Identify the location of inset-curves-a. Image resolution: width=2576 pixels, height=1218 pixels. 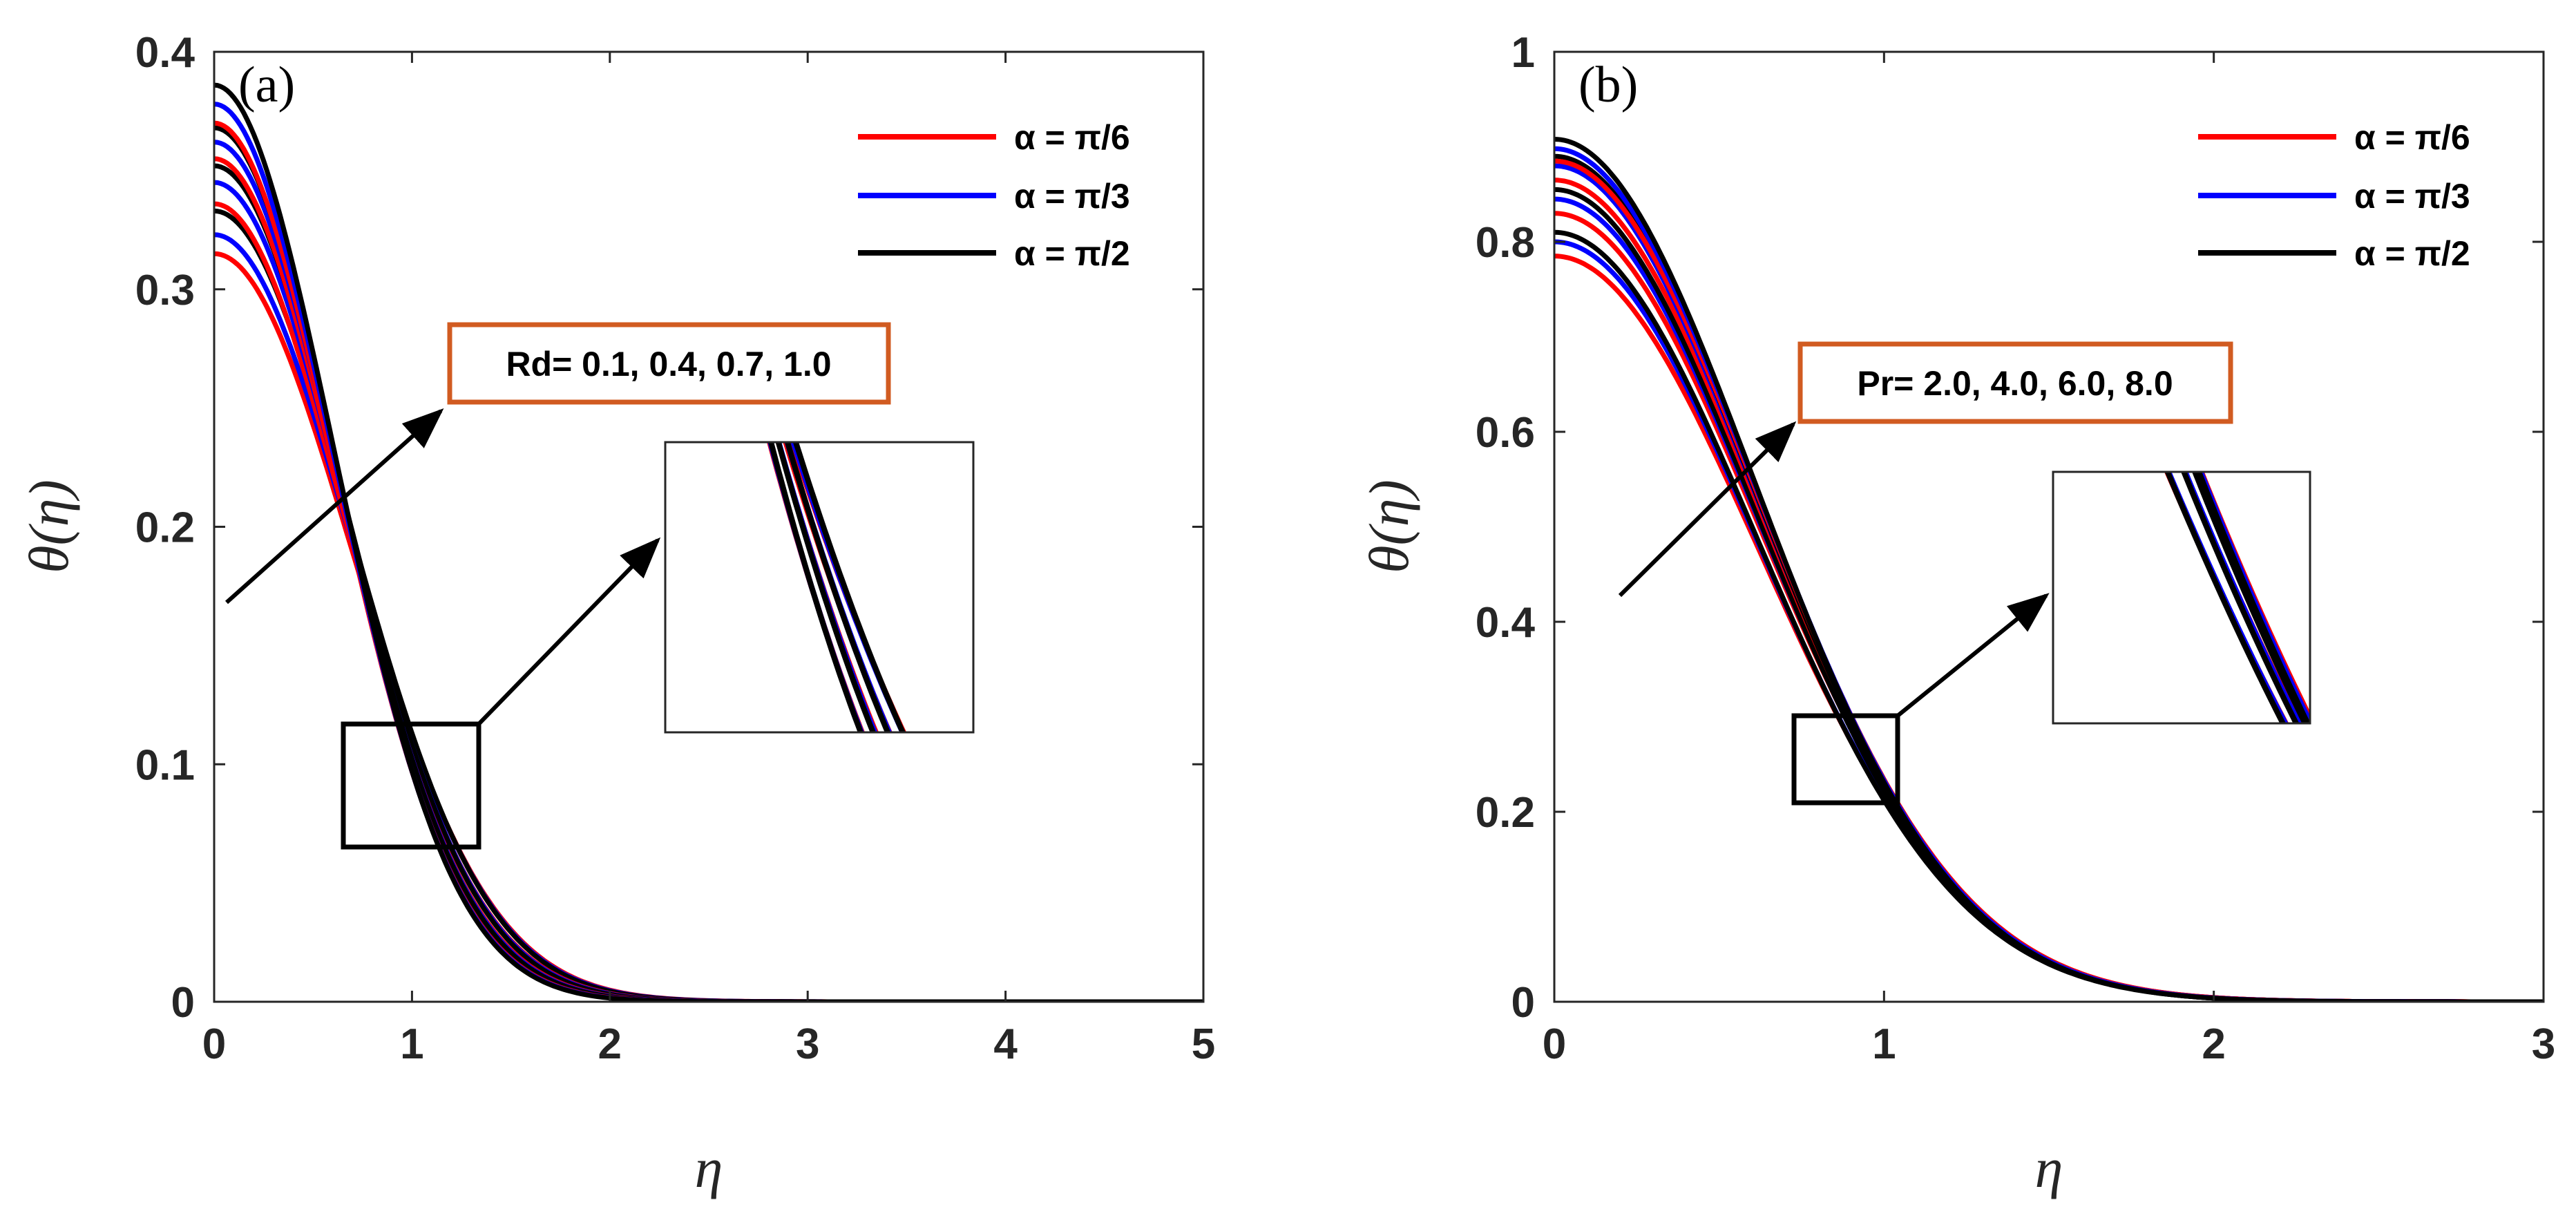
(836, 587).